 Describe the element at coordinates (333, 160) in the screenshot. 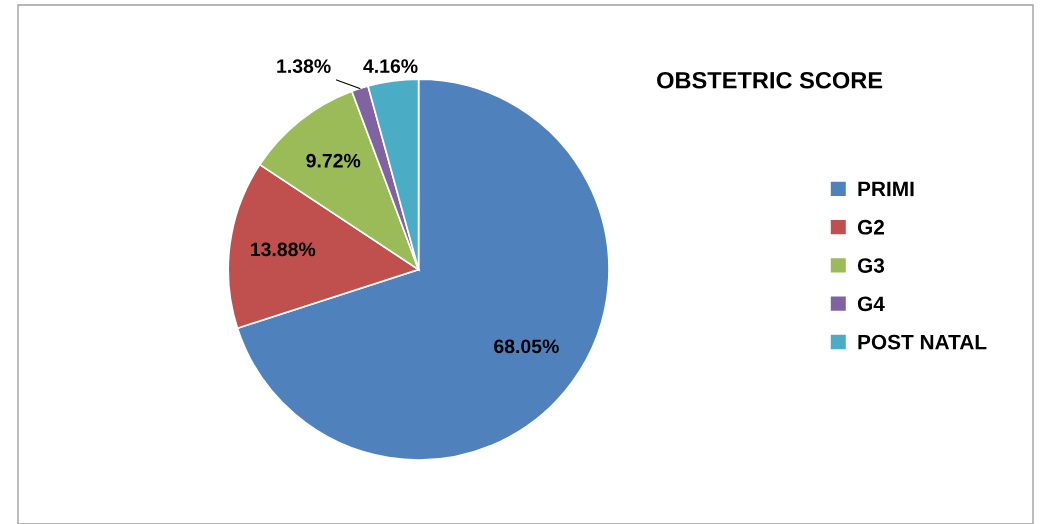

I see `data-label: 9.72%` at that location.